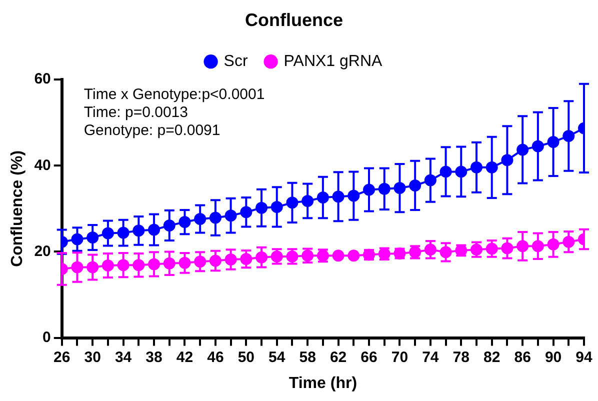 The width and height of the screenshot is (598, 401). Describe the element at coordinates (185, 357) in the screenshot. I see `x-tick-label: 42` at that location.